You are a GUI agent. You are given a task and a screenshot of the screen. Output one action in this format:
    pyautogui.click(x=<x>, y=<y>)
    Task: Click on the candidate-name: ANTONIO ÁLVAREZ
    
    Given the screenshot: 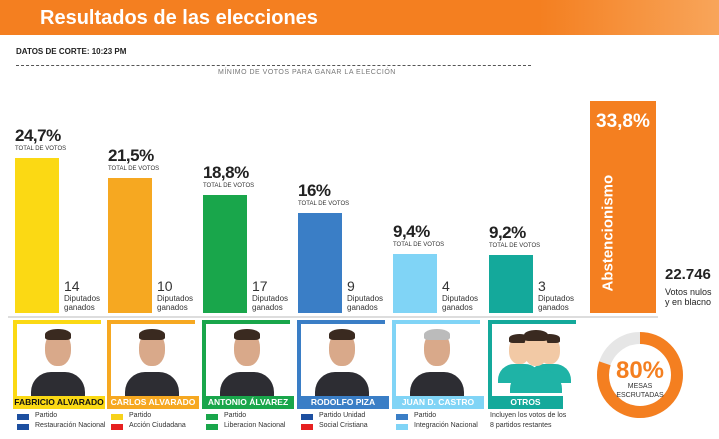 What is the action you would take?
    pyautogui.click(x=248, y=402)
    